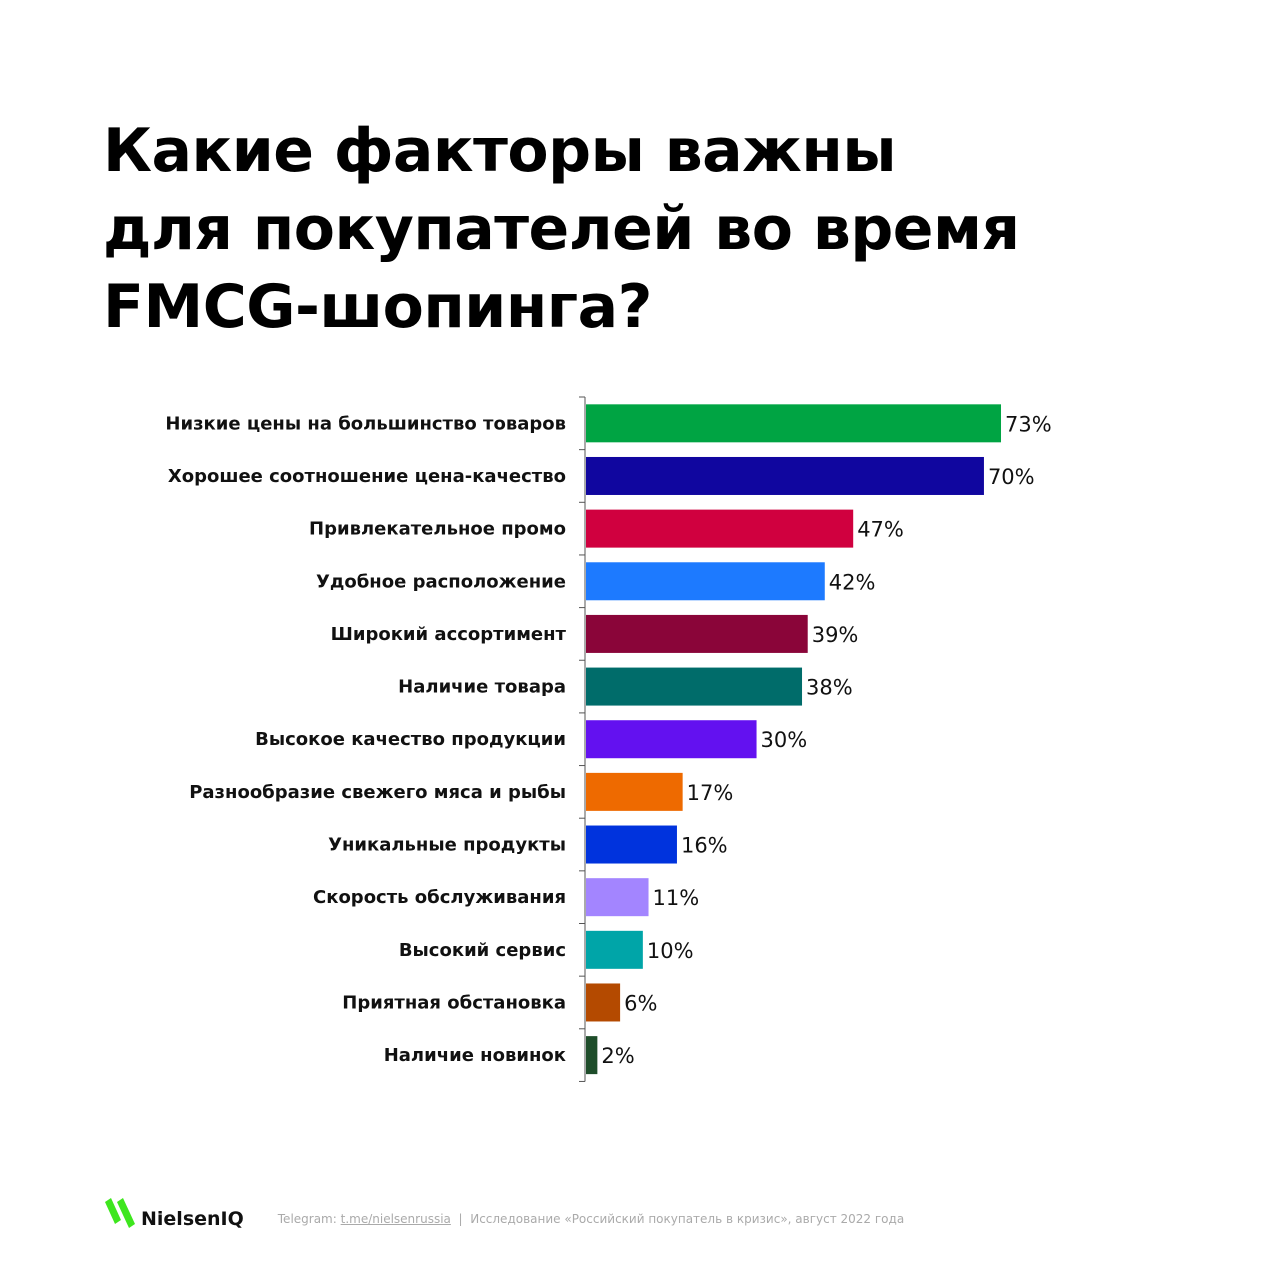 The height and width of the screenshot is (1280, 1280). Describe the element at coordinates (561, 229) in the screenshot. I see `title-line: для покупателей во время` at that location.